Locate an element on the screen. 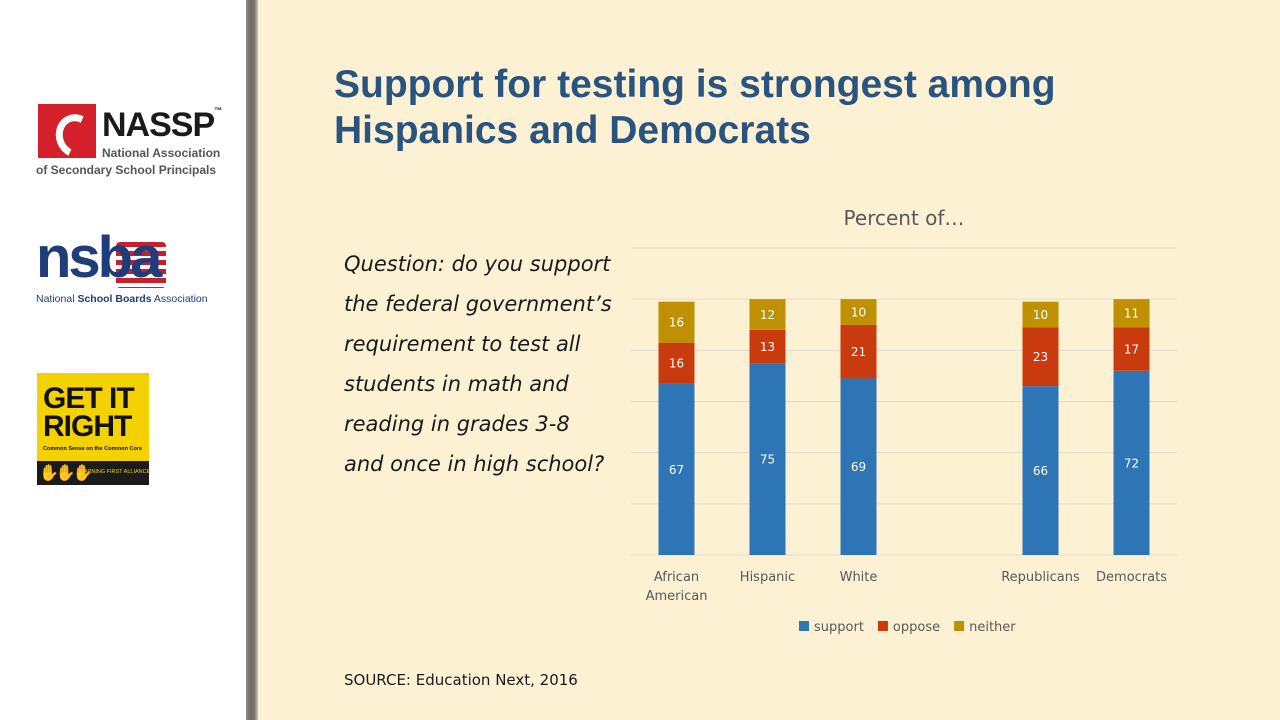 The width and height of the screenshot is (1280, 720). title-line-1: Support for testing is strongest among is located at coordinates (695, 84).